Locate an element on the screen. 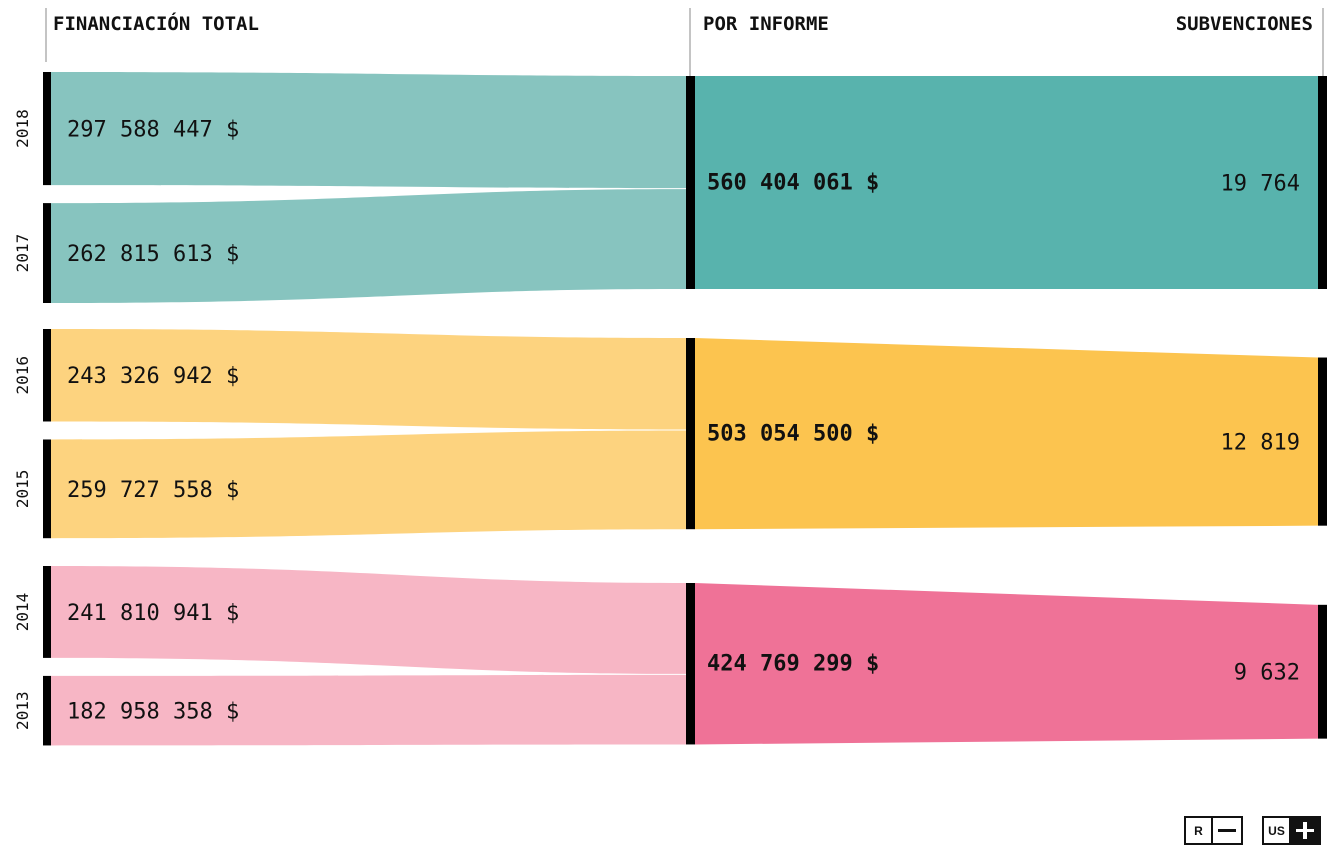 The image size is (1333, 846). report-total-label-2: 503 054 500 $ is located at coordinates (793, 434).